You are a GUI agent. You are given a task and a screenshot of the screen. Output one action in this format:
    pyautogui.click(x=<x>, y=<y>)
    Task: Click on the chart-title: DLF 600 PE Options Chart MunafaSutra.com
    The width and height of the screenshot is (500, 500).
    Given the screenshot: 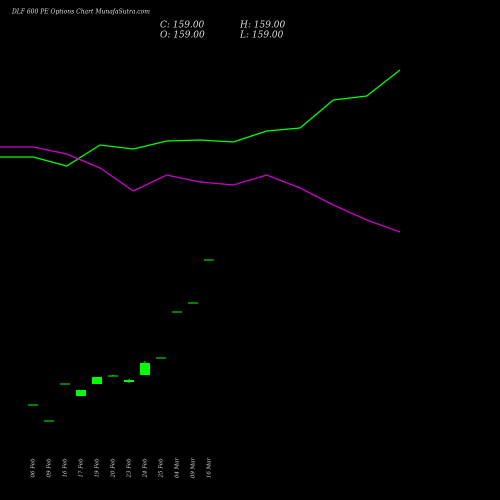 What is the action you would take?
    pyautogui.click(x=80, y=12)
    